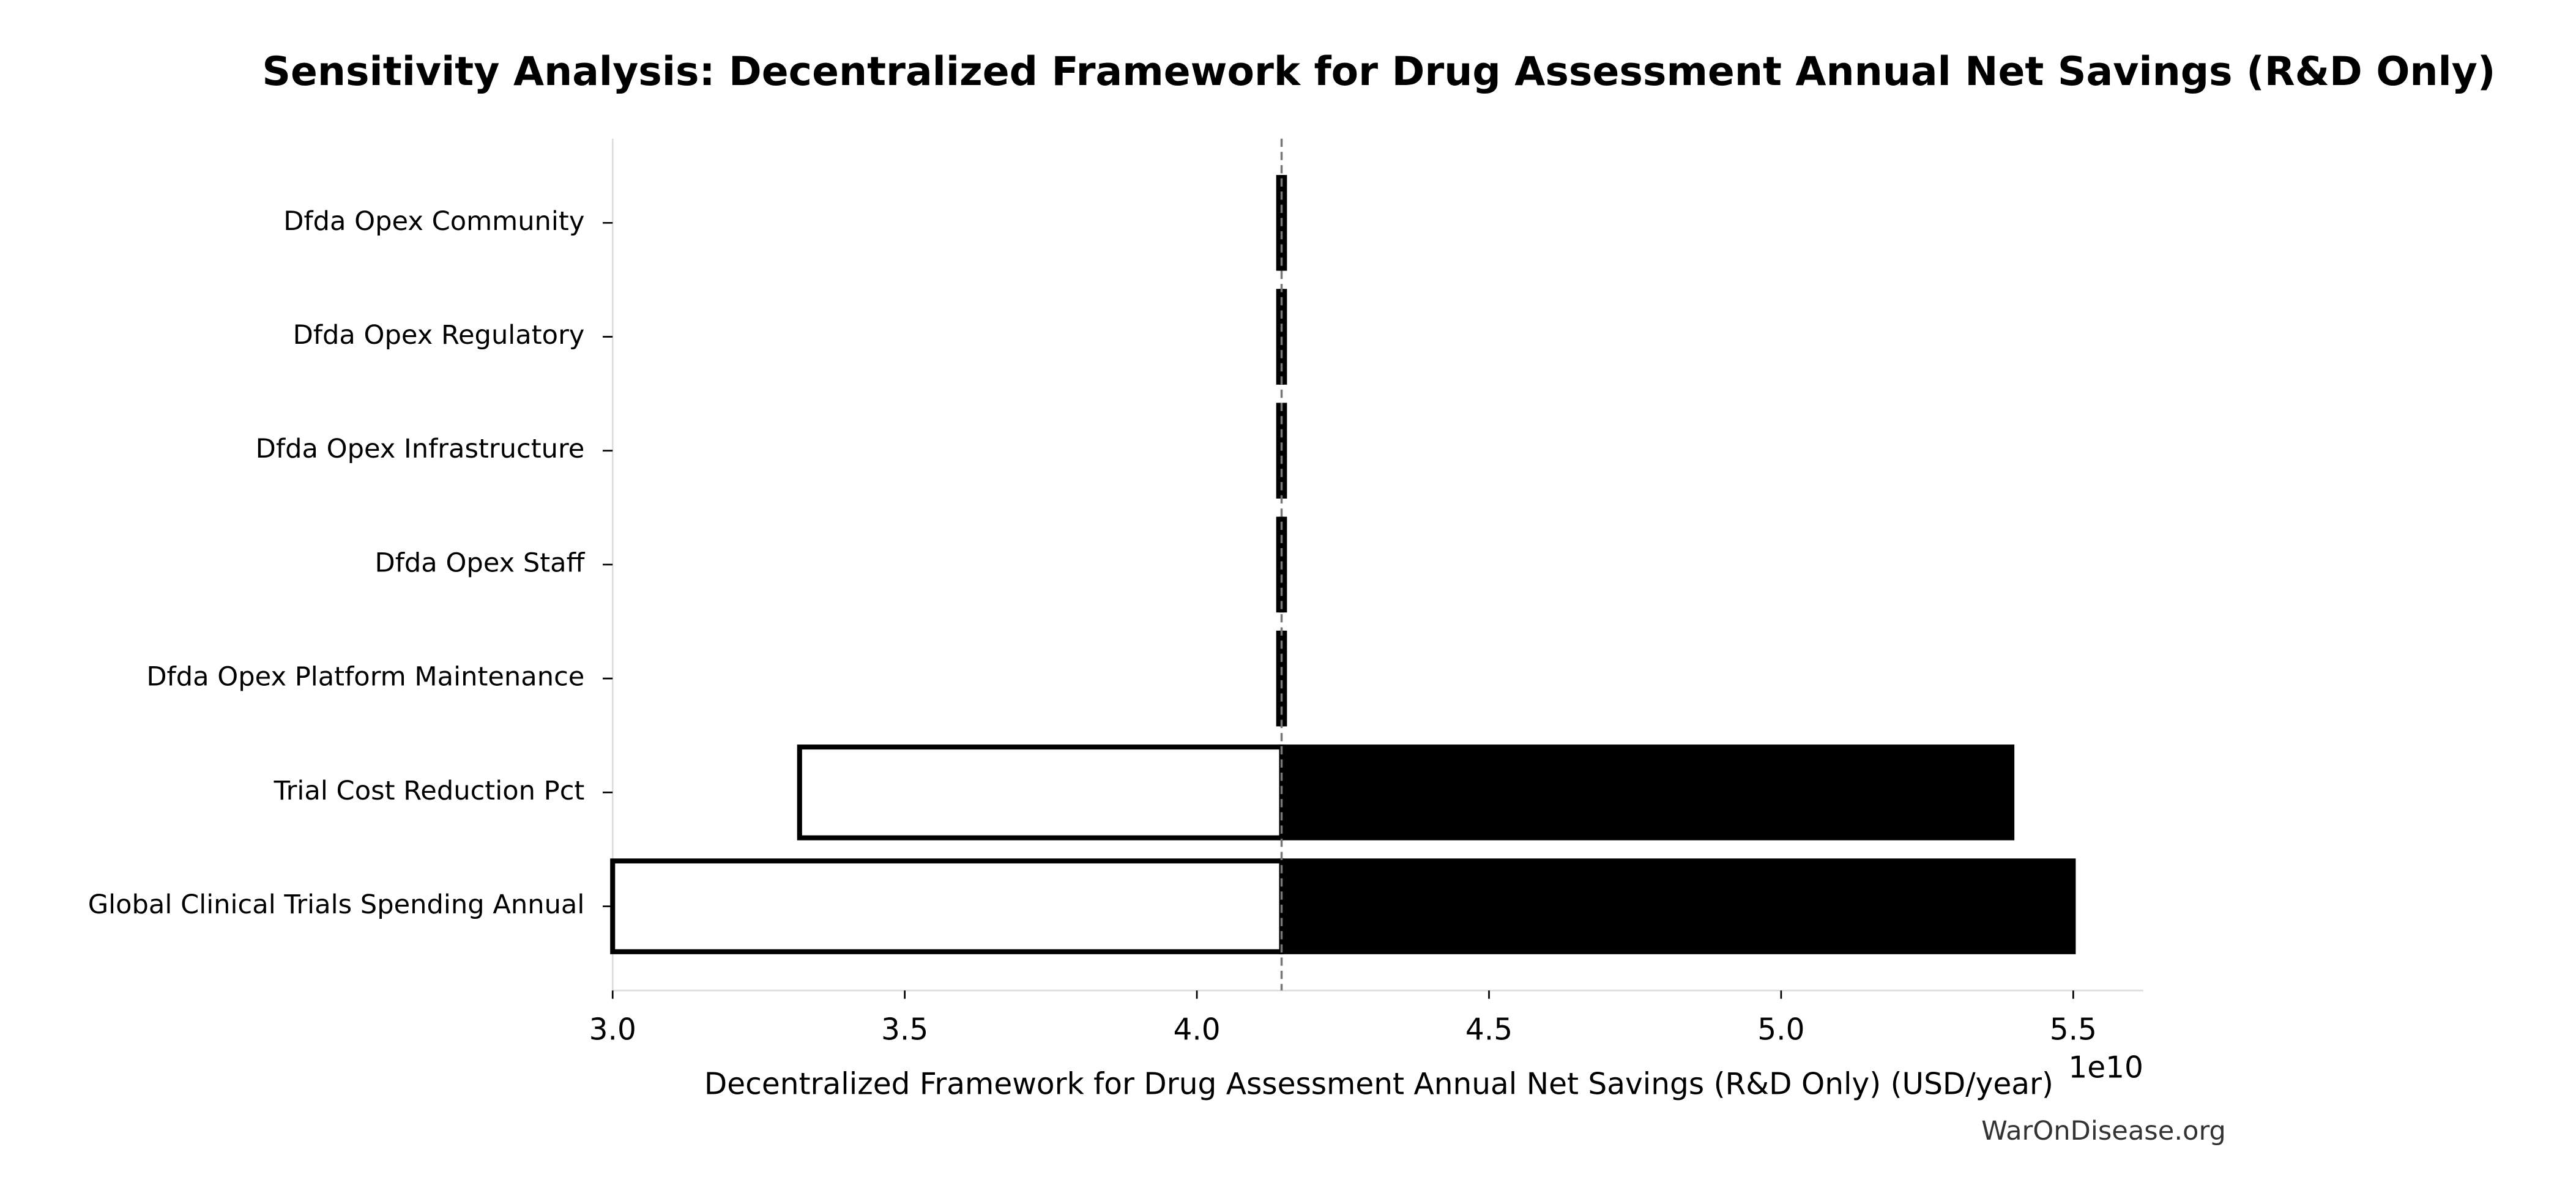 This screenshot has width=2576, height=1199. Describe the element at coordinates (2073, 1030) in the screenshot. I see `x-tick-label: 5.5` at that location.